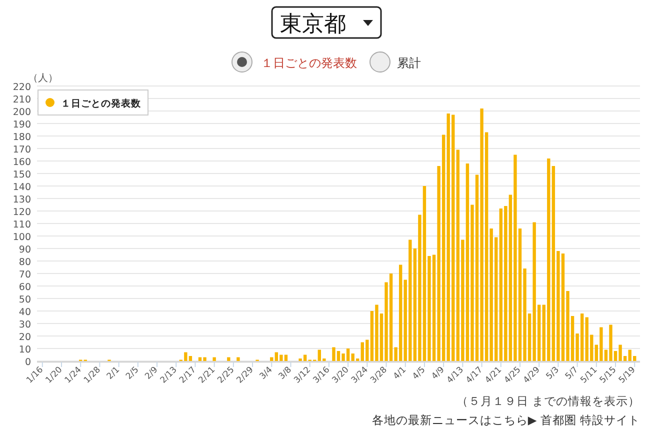 This screenshot has width=655, height=430. Describe the element at coordinates (21, 150) in the screenshot. I see `y-tick-label: 170` at that location.